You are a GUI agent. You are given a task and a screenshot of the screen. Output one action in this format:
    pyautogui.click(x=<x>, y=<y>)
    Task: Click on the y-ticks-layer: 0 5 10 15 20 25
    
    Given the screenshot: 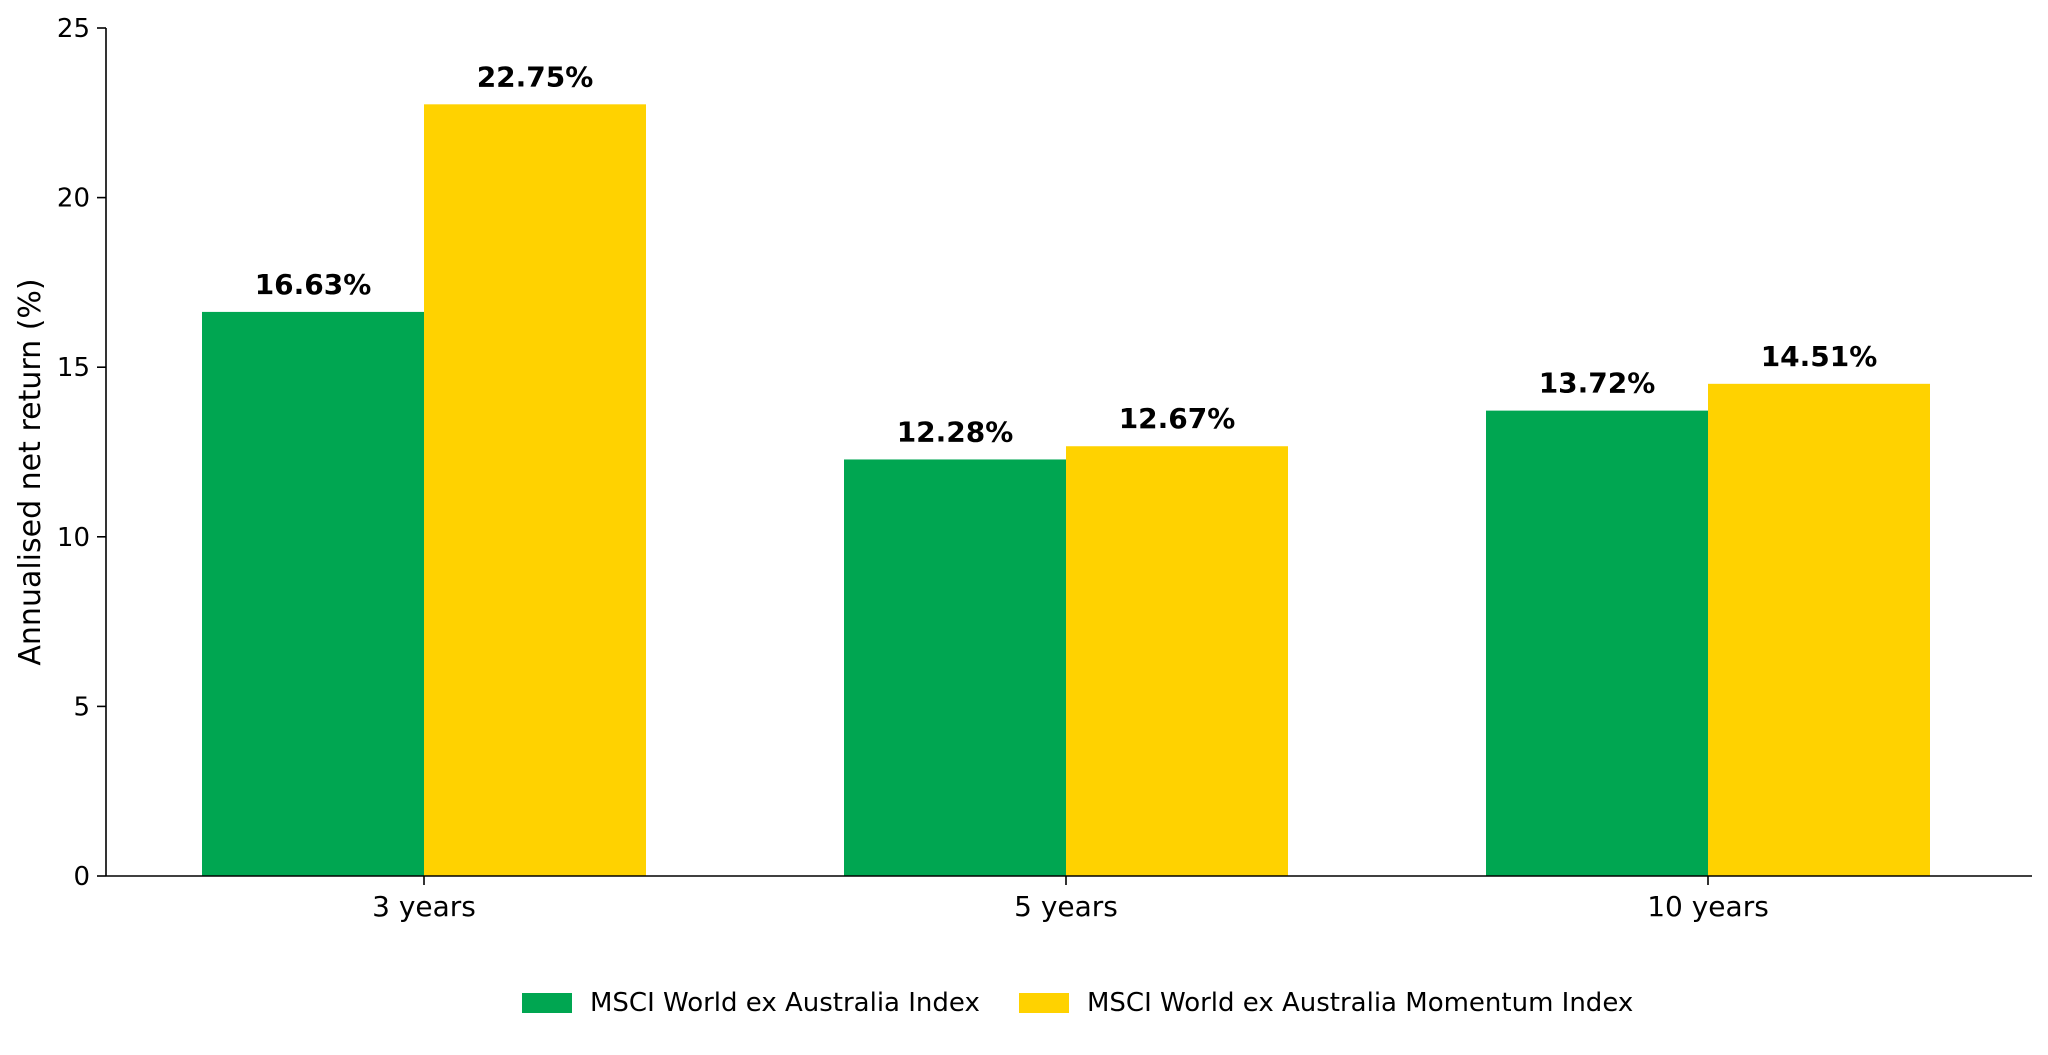 What is the action you would take?
    pyautogui.click(x=81, y=453)
    